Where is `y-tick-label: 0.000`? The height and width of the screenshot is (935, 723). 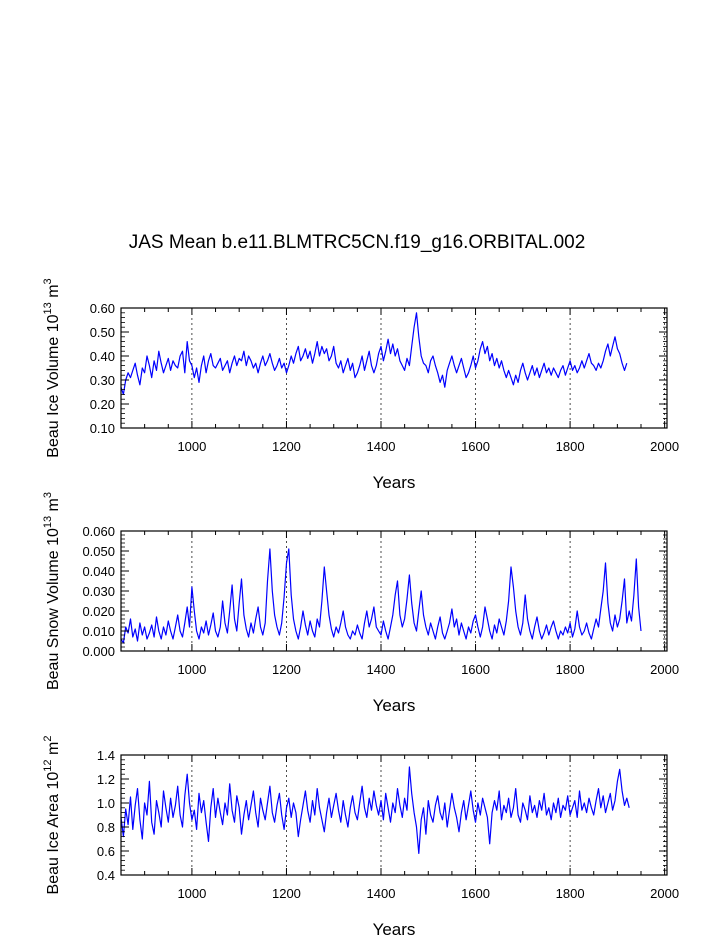
y-tick-label: 0.000 is located at coordinates (98, 651).